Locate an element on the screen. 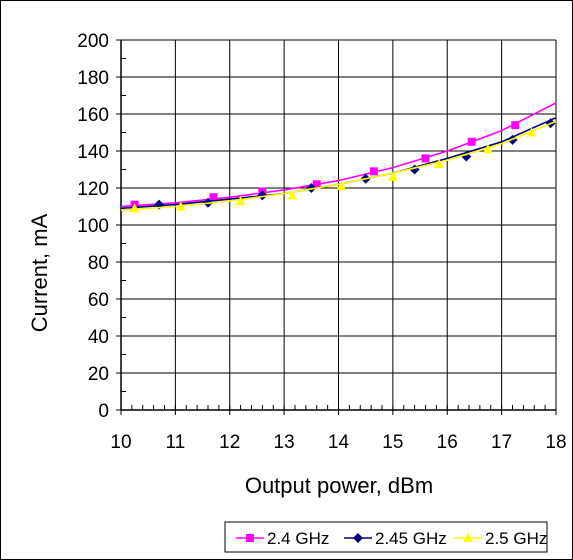 Image resolution: width=573 pixels, height=560 pixels. y-tick-label: 100 is located at coordinates (93, 226).